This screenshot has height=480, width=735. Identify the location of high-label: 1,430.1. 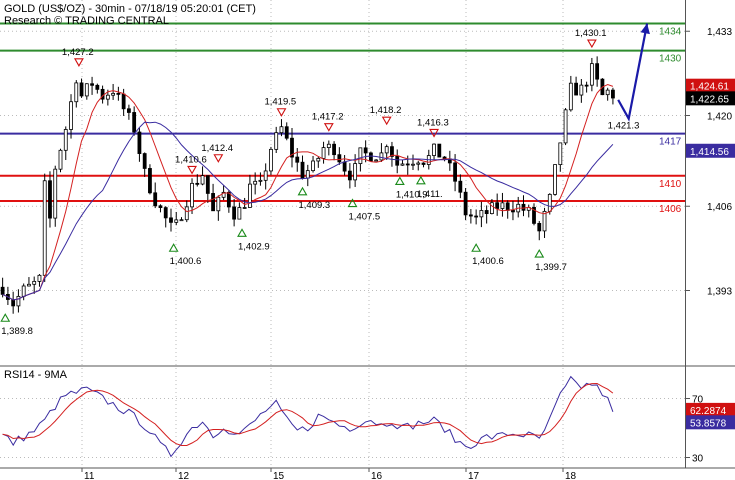
(591, 33).